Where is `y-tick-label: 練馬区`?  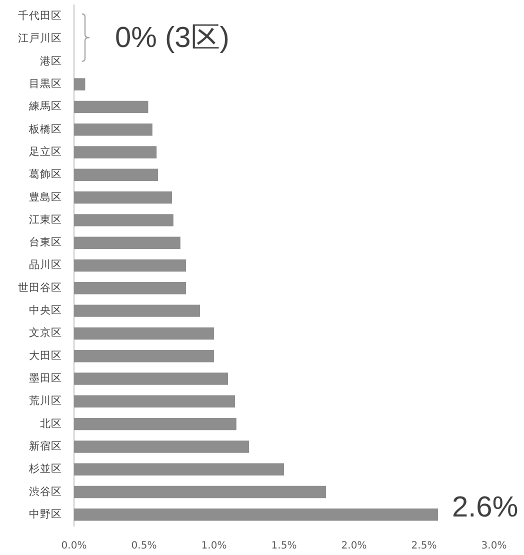 y-tick-label: 練馬区 is located at coordinates (45, 106).